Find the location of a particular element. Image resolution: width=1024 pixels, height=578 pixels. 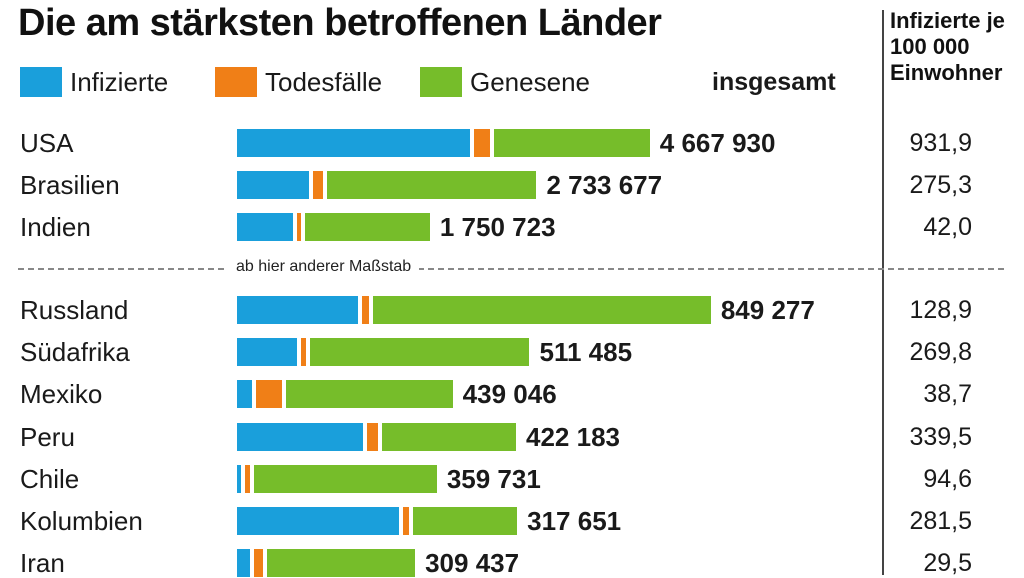

per-100k-peru: 339,5 is located at coordinates (940, 436).